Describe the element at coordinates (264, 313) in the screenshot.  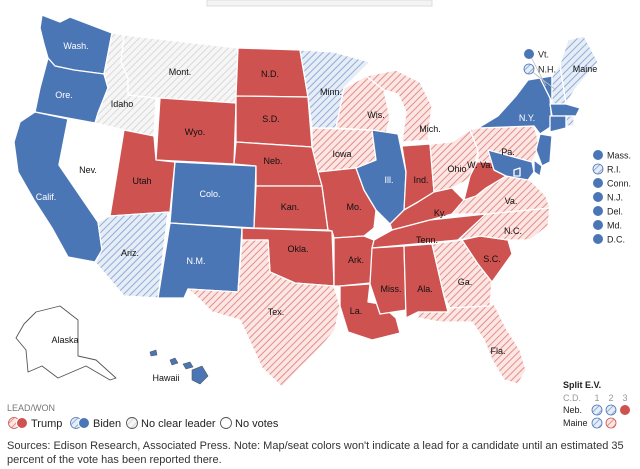
I see `state-tx` at that location.